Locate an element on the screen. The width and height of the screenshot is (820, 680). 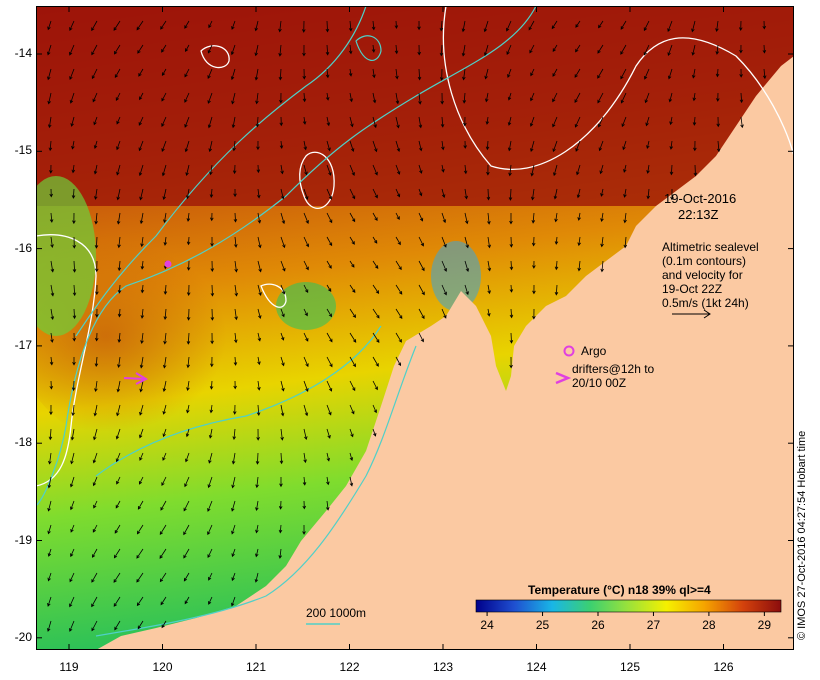
argo-float-marker is located at coordinates (168, 264).